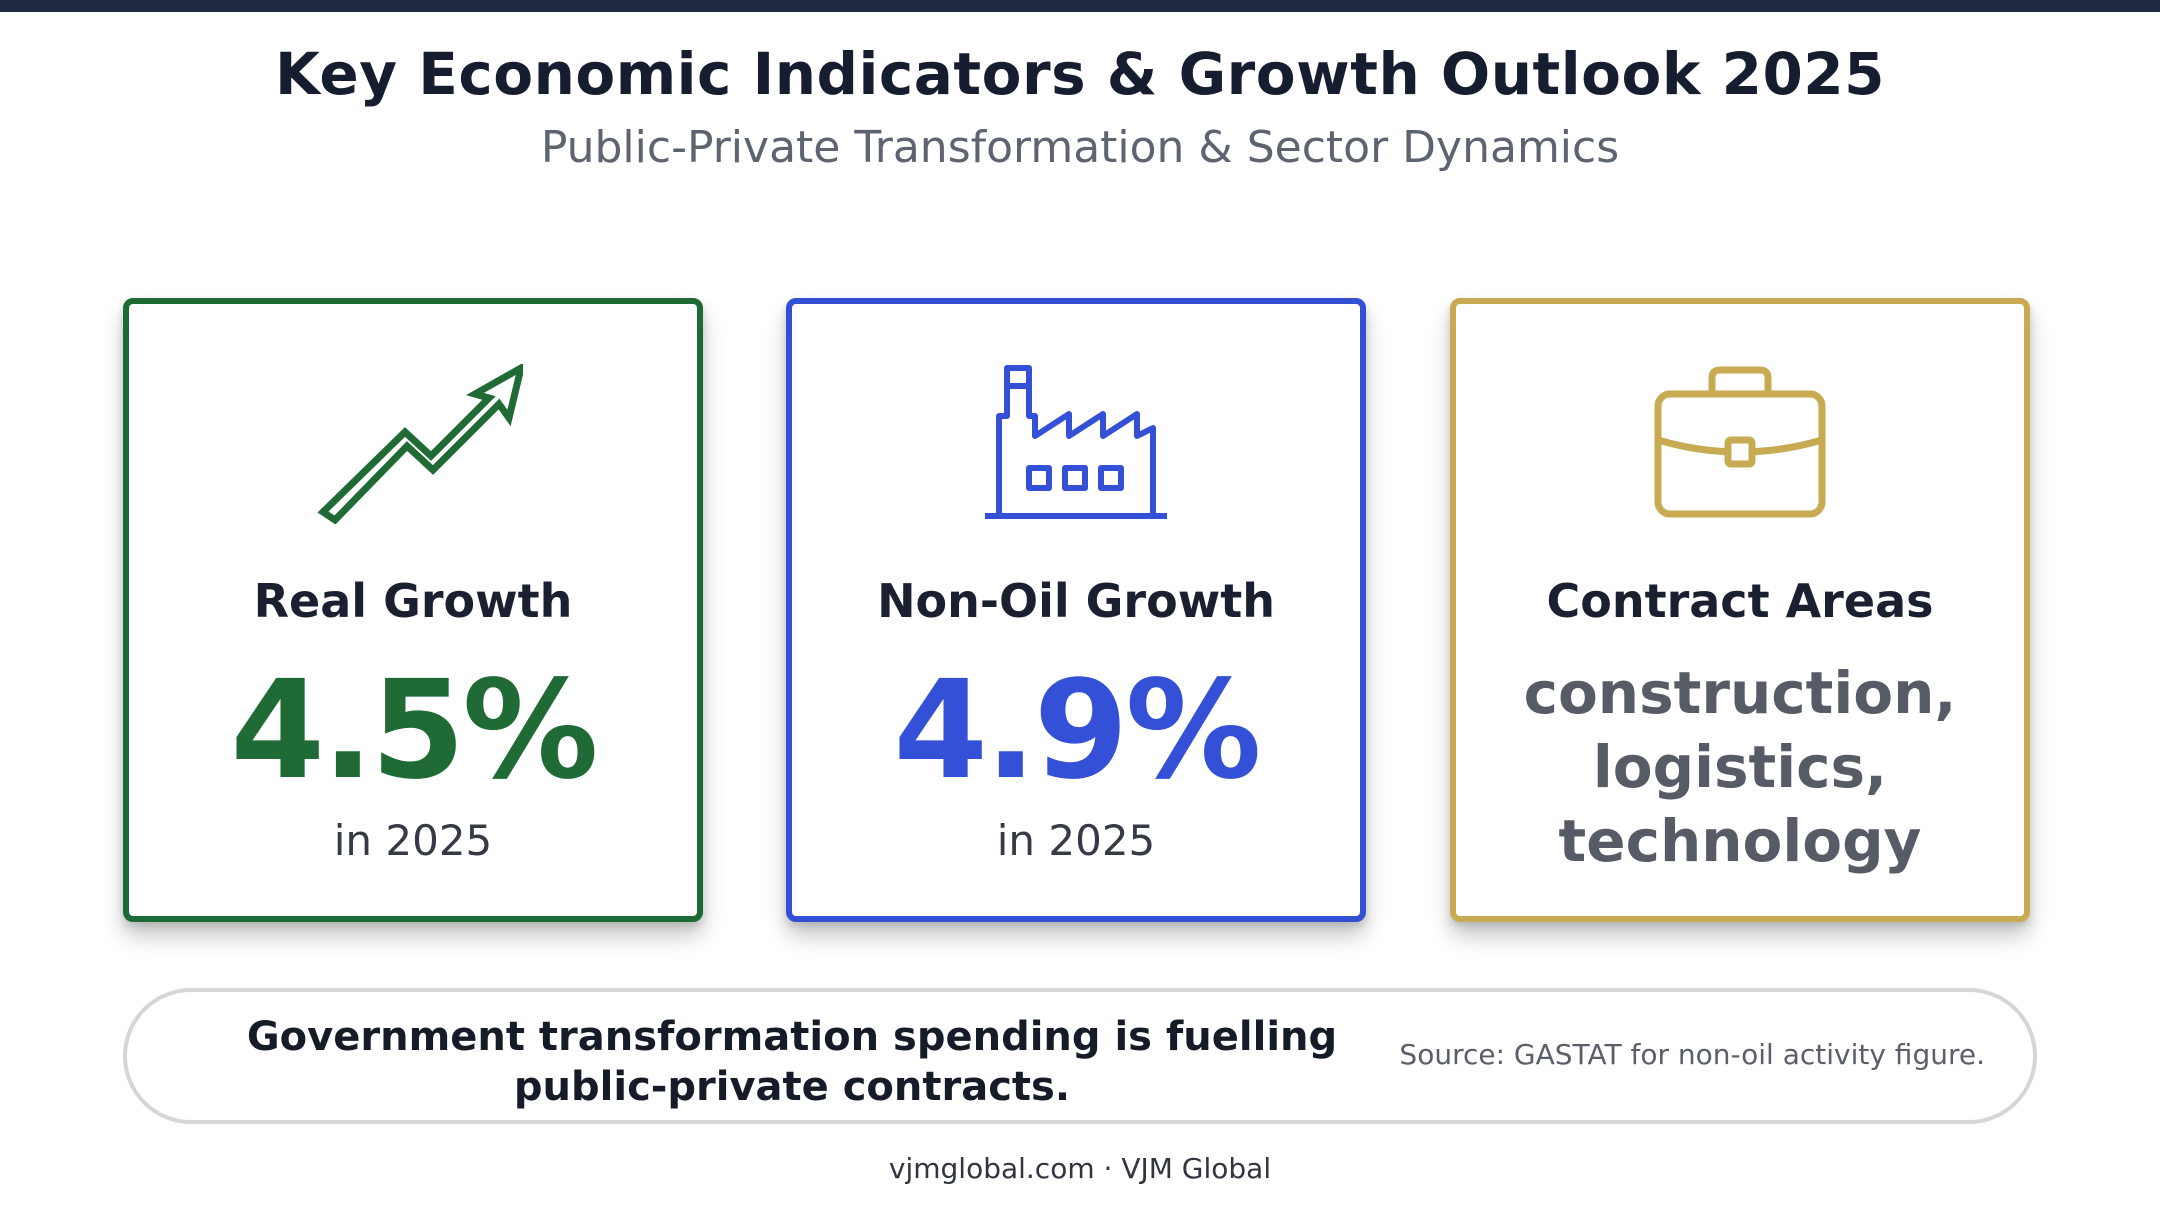  I want to click on briefcase-icon, so click(1740, 444).